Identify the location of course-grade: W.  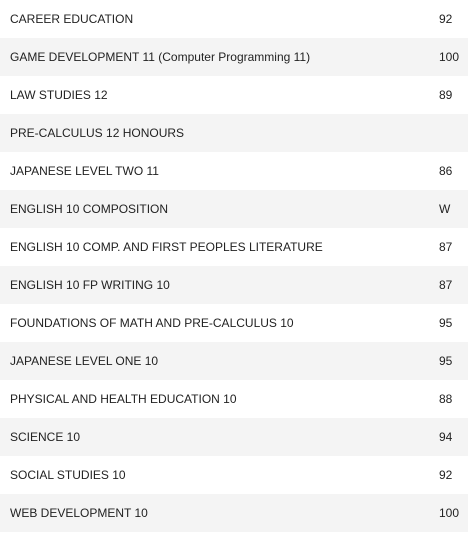
(445, 209).